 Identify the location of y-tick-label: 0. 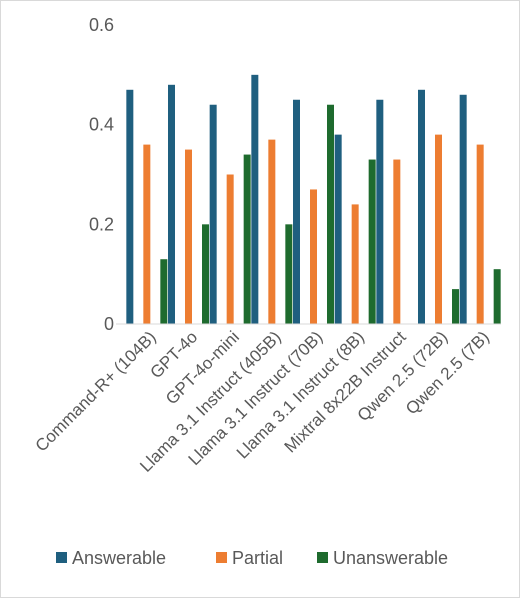
(109, 324).